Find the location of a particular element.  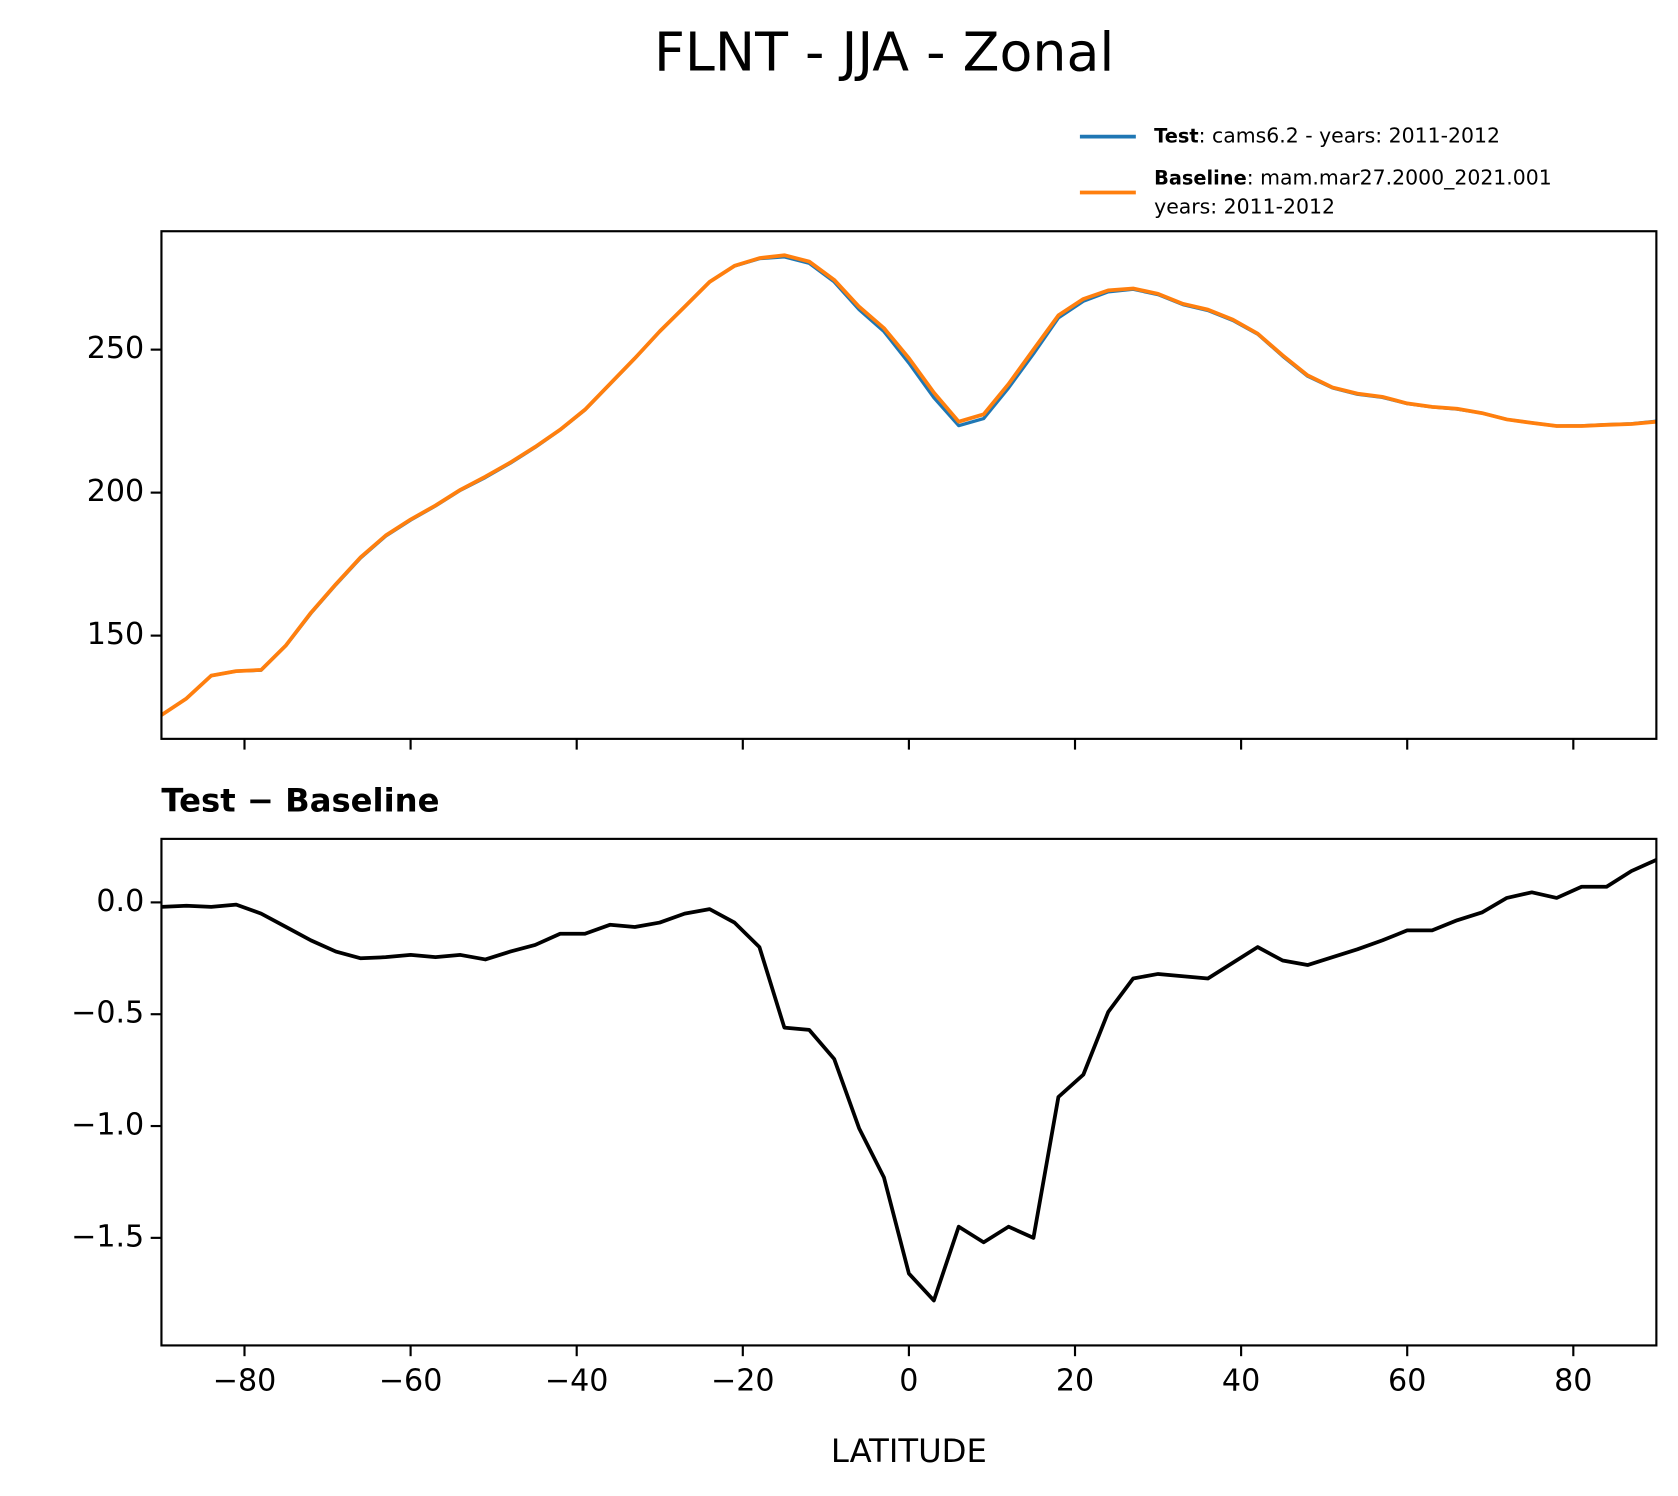

y-tick-label: −1.0 is located at coordinates (107, 1125).